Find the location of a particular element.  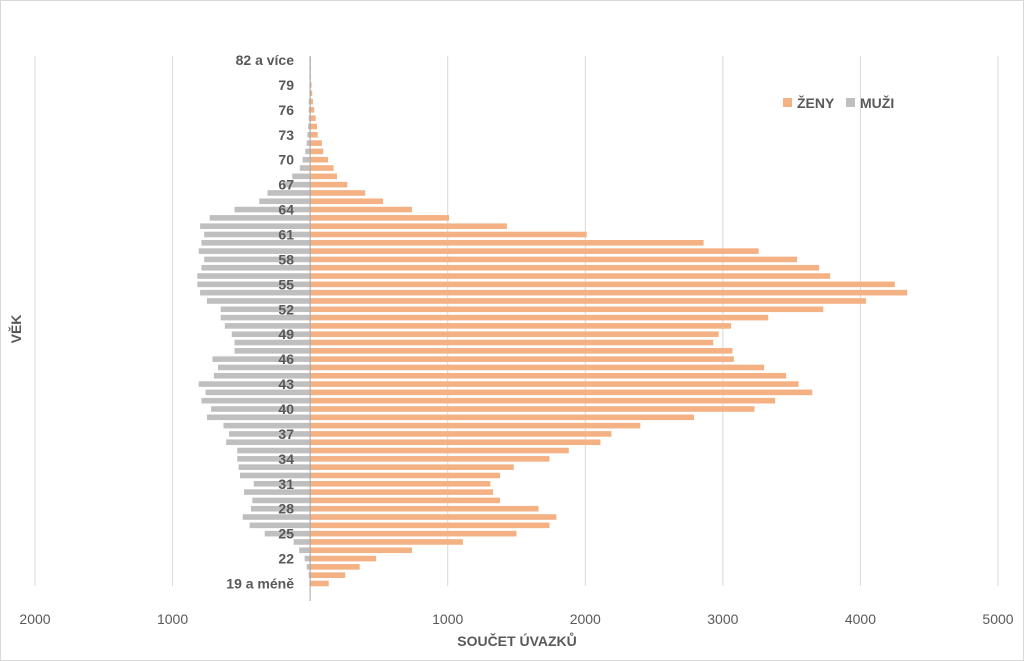

y-tick-label: 73 is located at coordinates (286, 135).